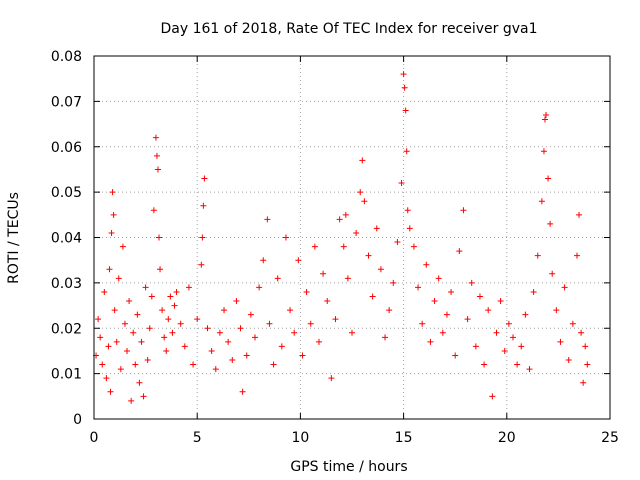 The image size is (640, 480). I want to click on y-tick-label: 0.08, so click(66, 57).